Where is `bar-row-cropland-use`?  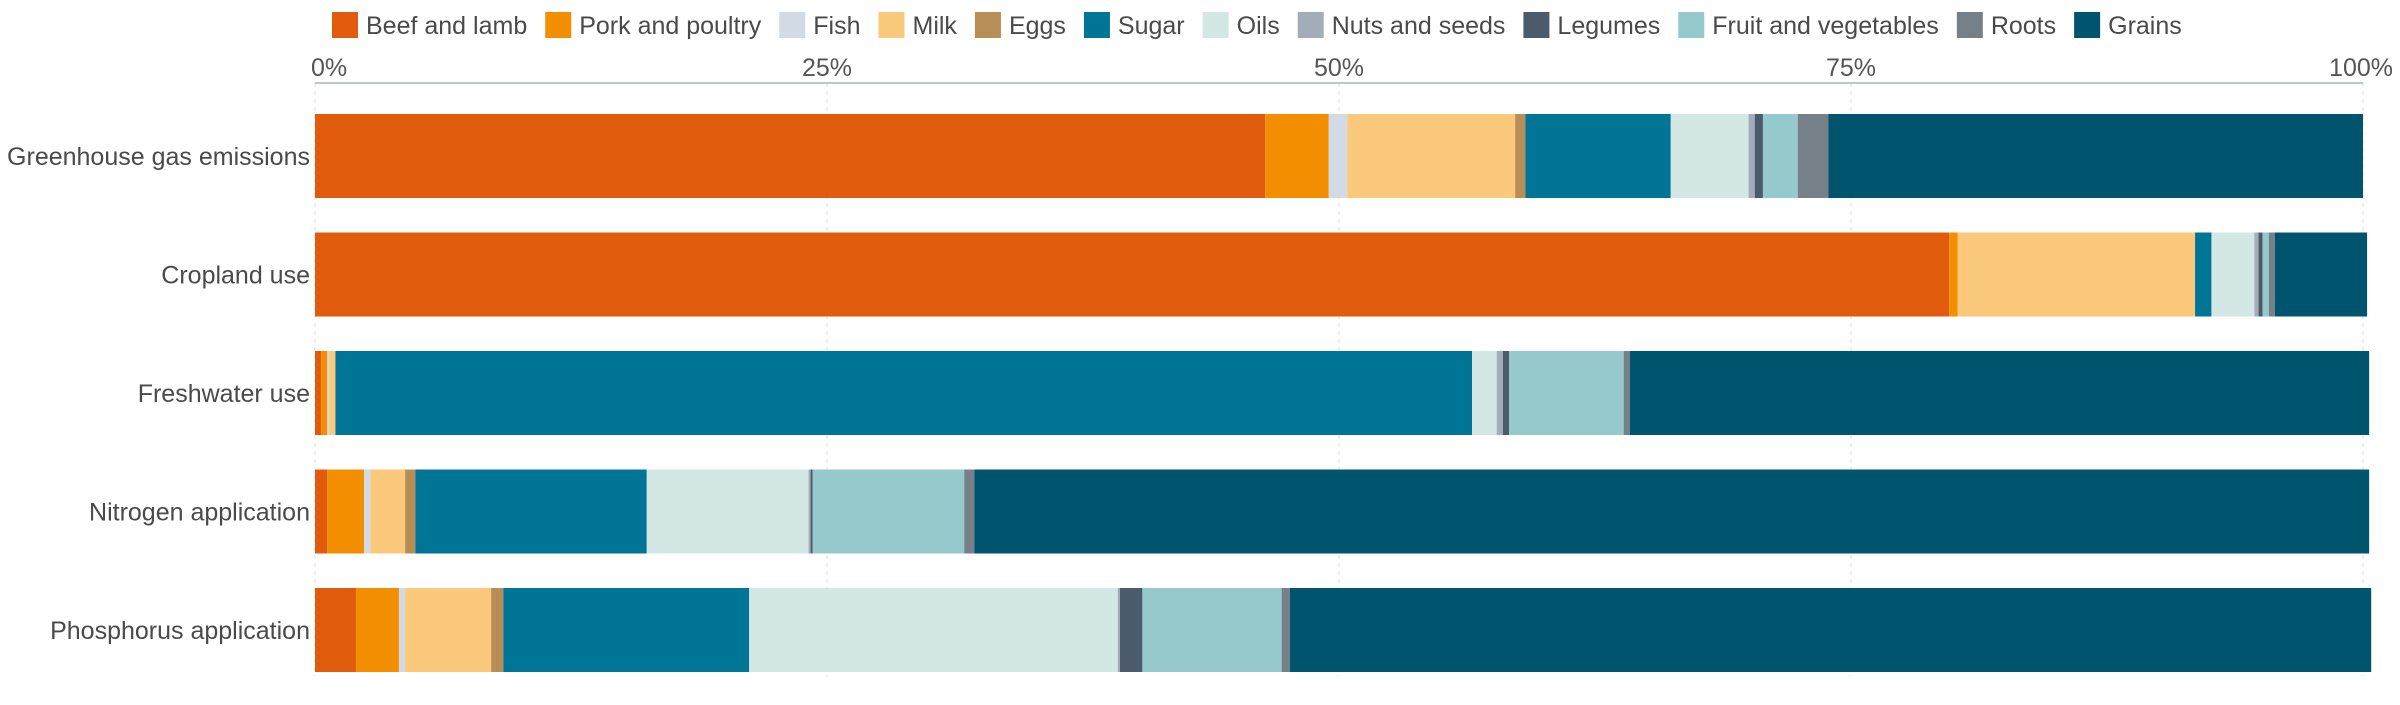
bar-row-cropland-use is located at coordinates (1341, 274).